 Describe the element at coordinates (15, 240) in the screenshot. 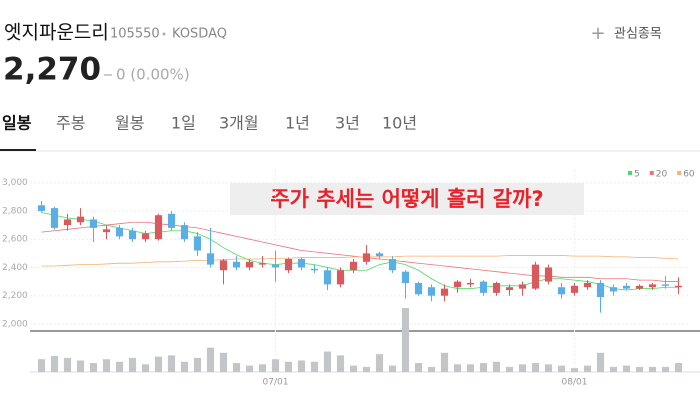

I see `y-tick-label: 2,600` at that location.